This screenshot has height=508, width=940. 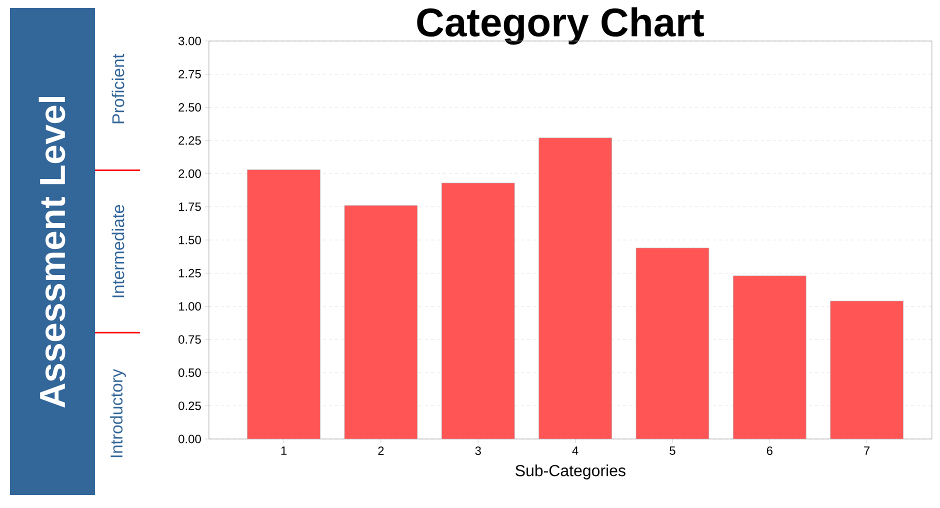 What do you see at coordinates (189, 273) in the screenshot?
I see `y-tick-label: 1.25` at bounding box center [189, 273].